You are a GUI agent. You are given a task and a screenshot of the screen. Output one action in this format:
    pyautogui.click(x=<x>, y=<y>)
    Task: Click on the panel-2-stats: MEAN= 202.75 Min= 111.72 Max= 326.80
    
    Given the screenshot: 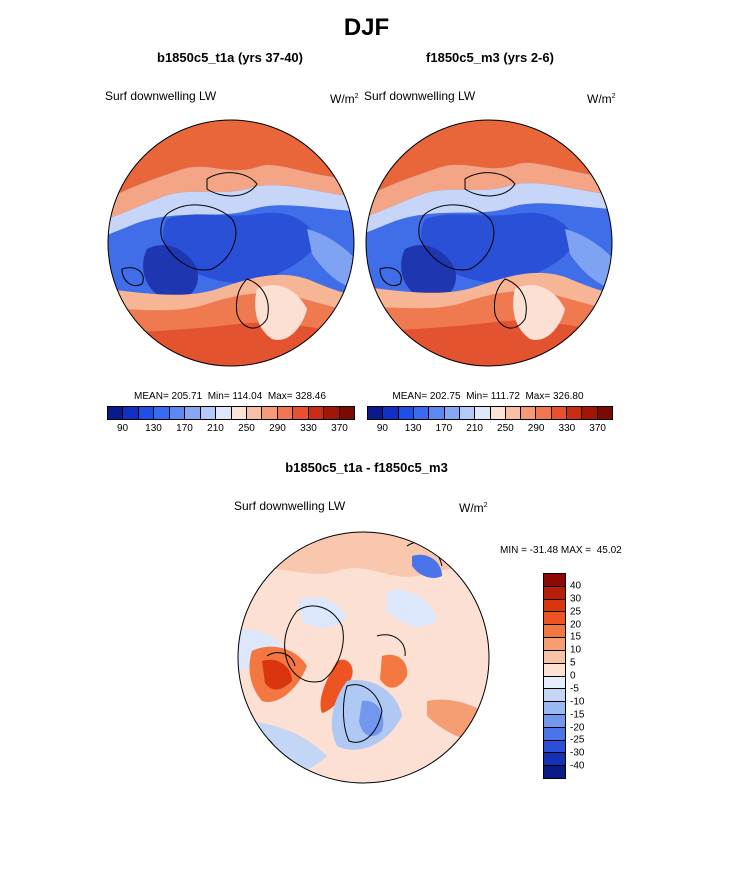 What is the action you would take?
    pyautogui.click(x=488, y=396)
    